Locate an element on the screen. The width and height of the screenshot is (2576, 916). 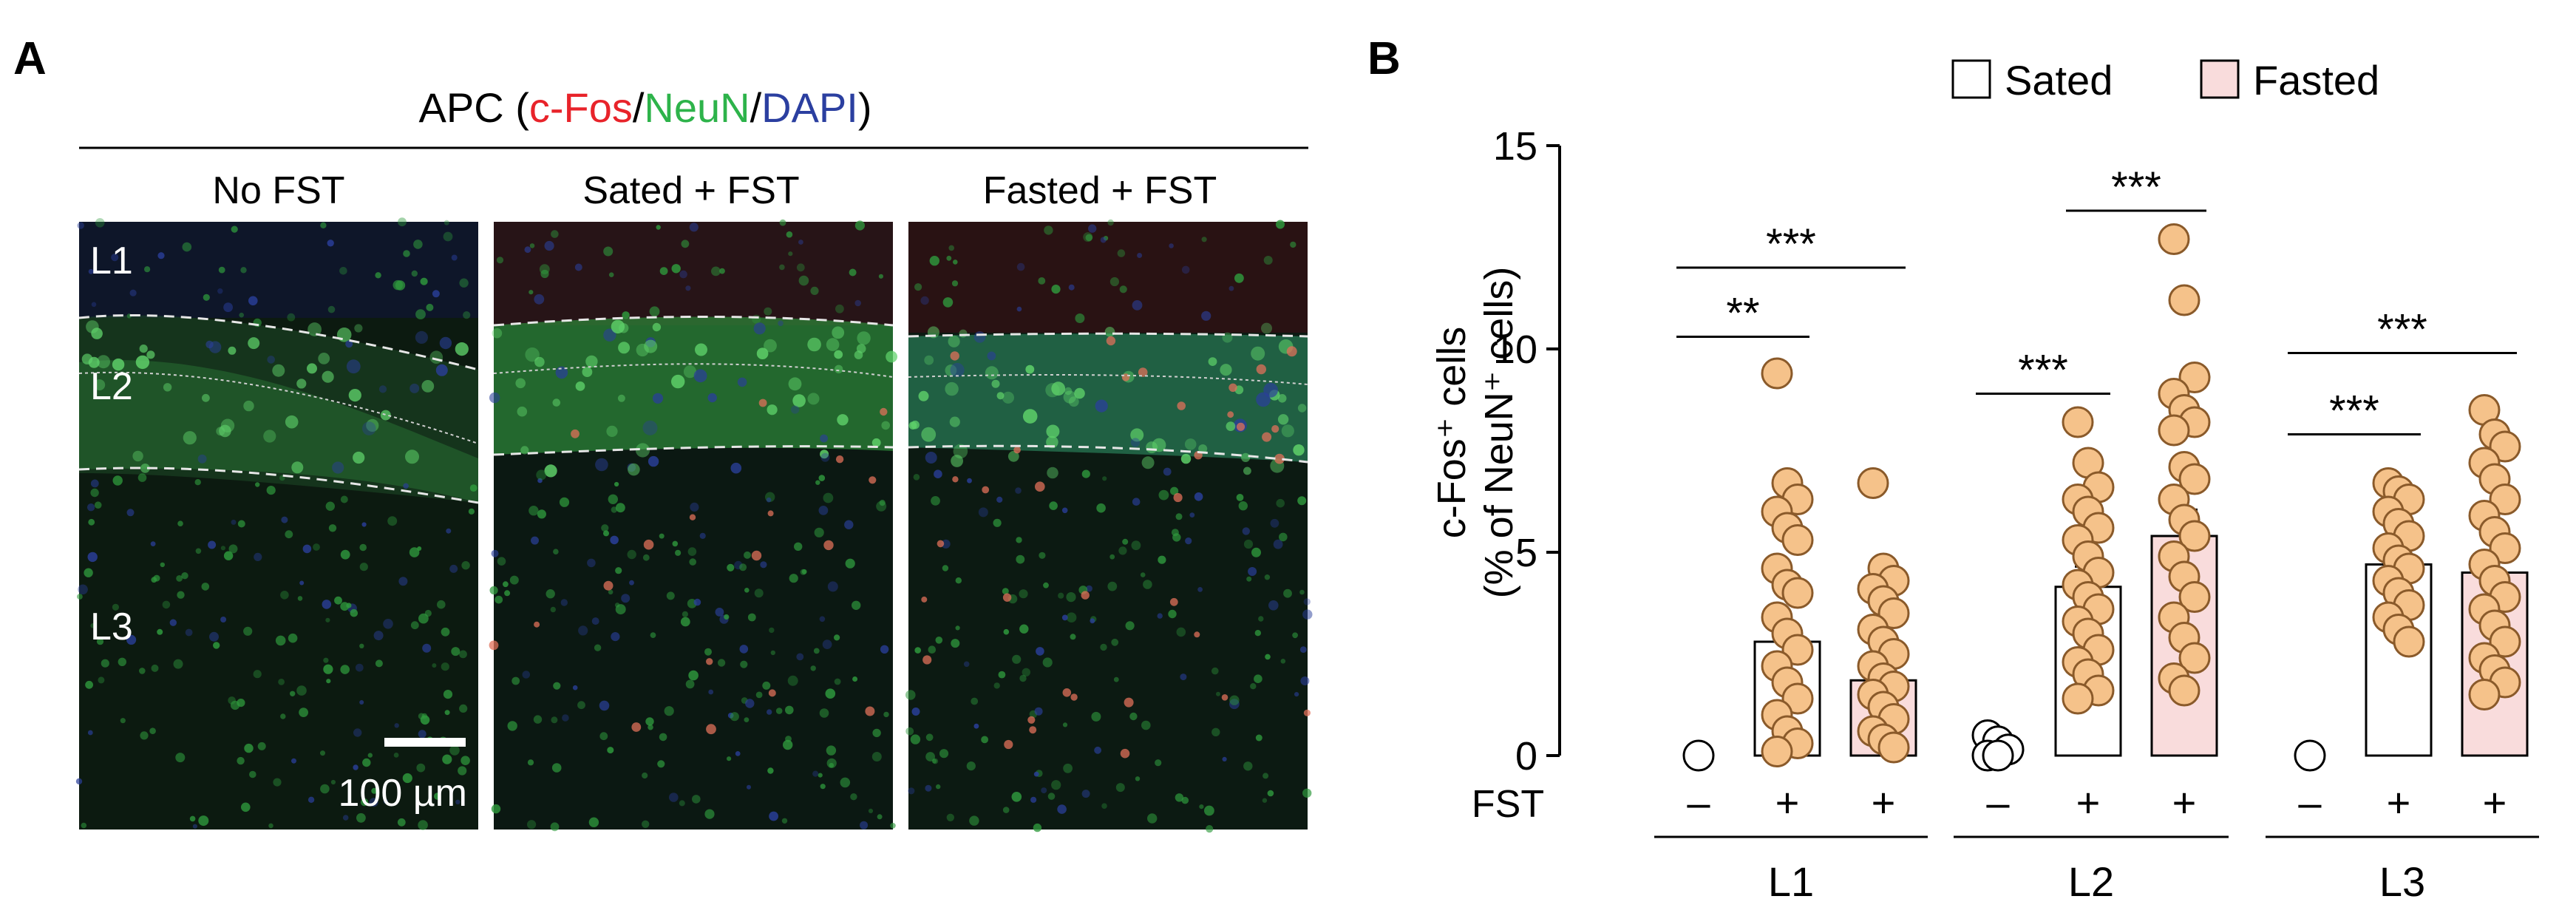
group-label-l3: L3 is located at coordinates (2402, 882).